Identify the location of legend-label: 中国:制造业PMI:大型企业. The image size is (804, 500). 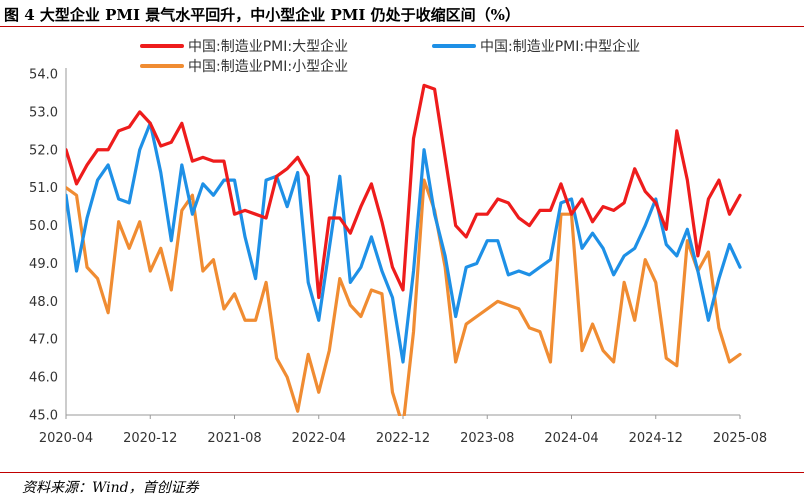
(268, 46).